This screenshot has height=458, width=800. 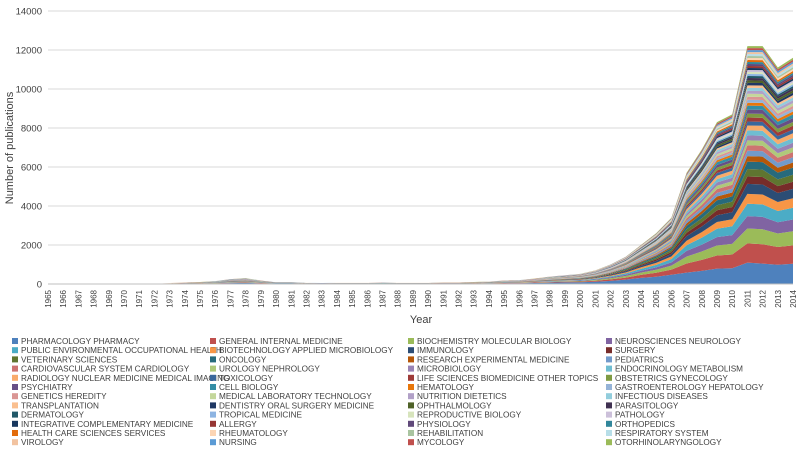 I want to click on legend-label: HEALTH CARE SCIENCES SERVICES, so click(x=93, y=433).